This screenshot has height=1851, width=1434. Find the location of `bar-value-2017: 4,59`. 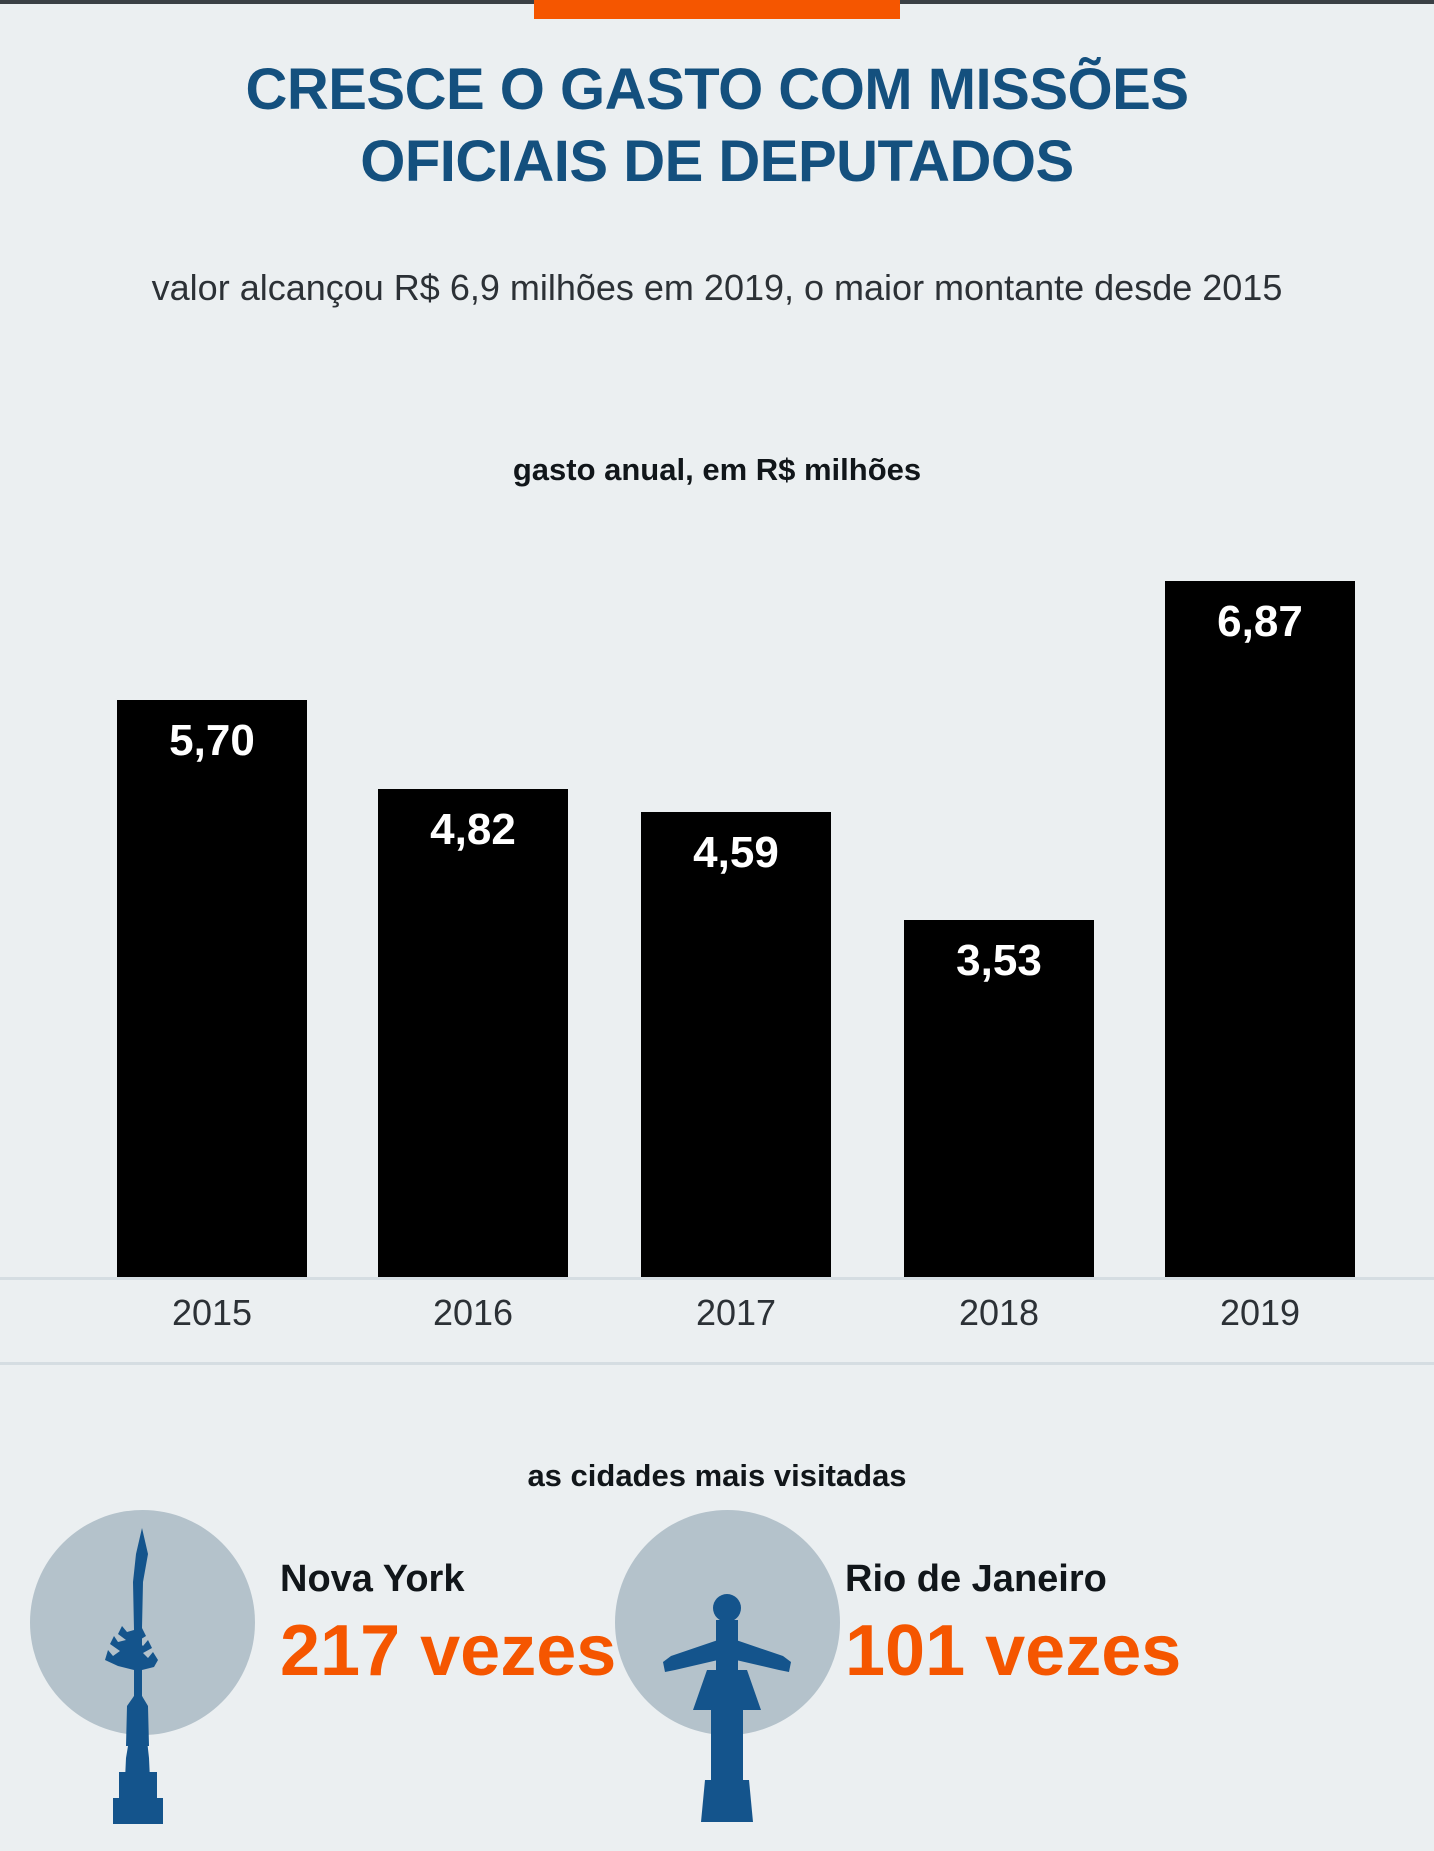

bar-value-2017: 4,59 is located at coordinates (736, 852).